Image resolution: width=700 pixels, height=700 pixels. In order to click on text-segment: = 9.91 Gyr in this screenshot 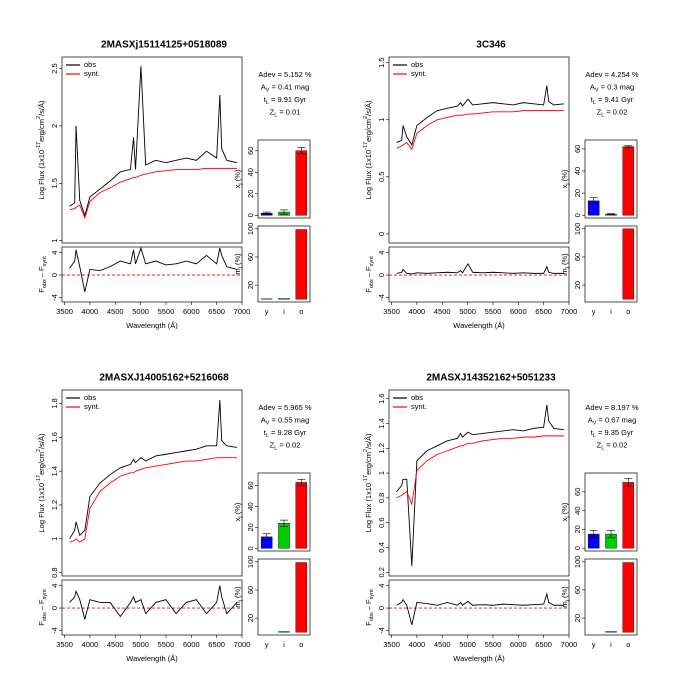, I will do `click(288, 99)`.